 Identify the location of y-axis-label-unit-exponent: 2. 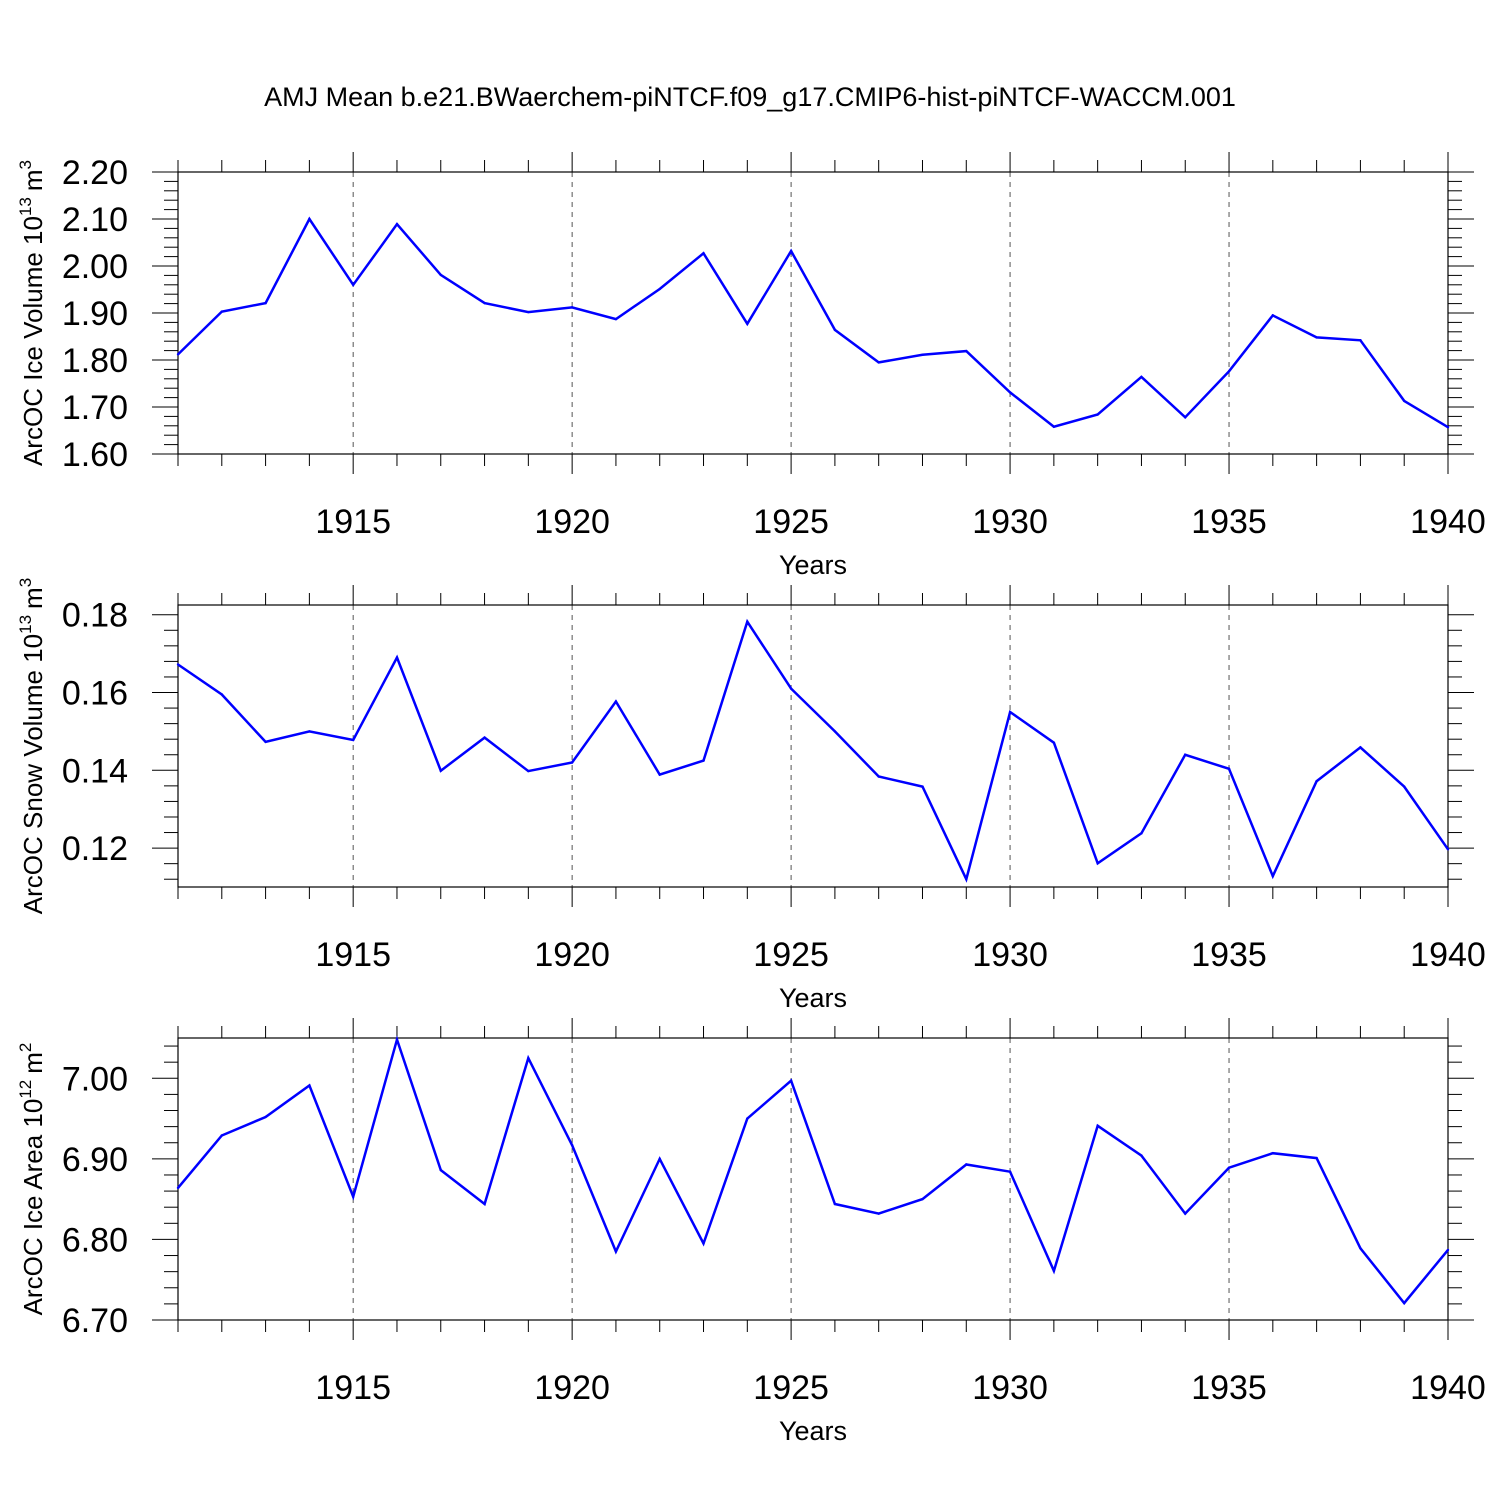
(25, 1047).